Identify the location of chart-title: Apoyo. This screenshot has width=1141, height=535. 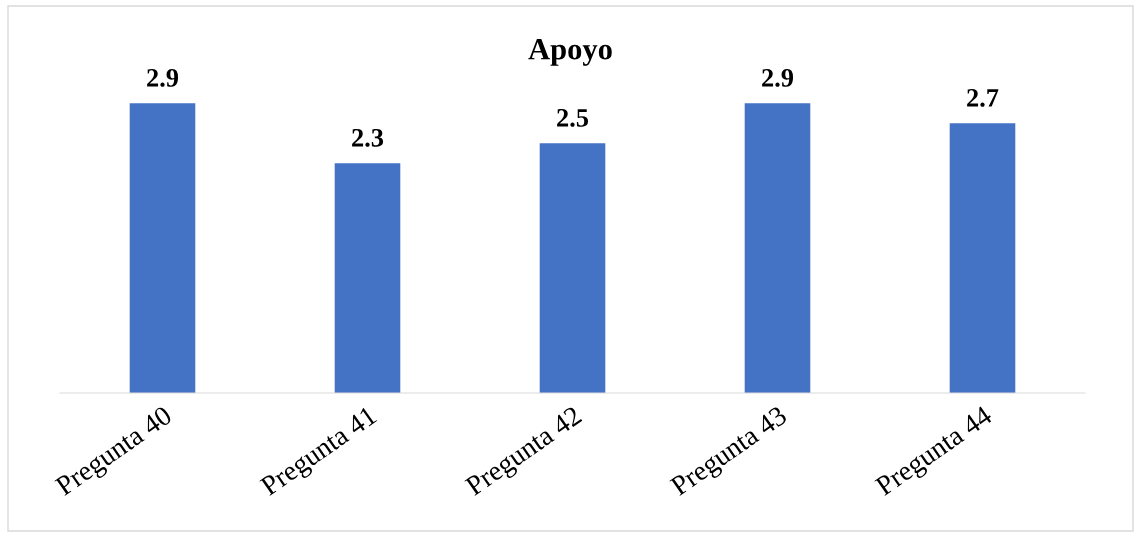
(570, 52).